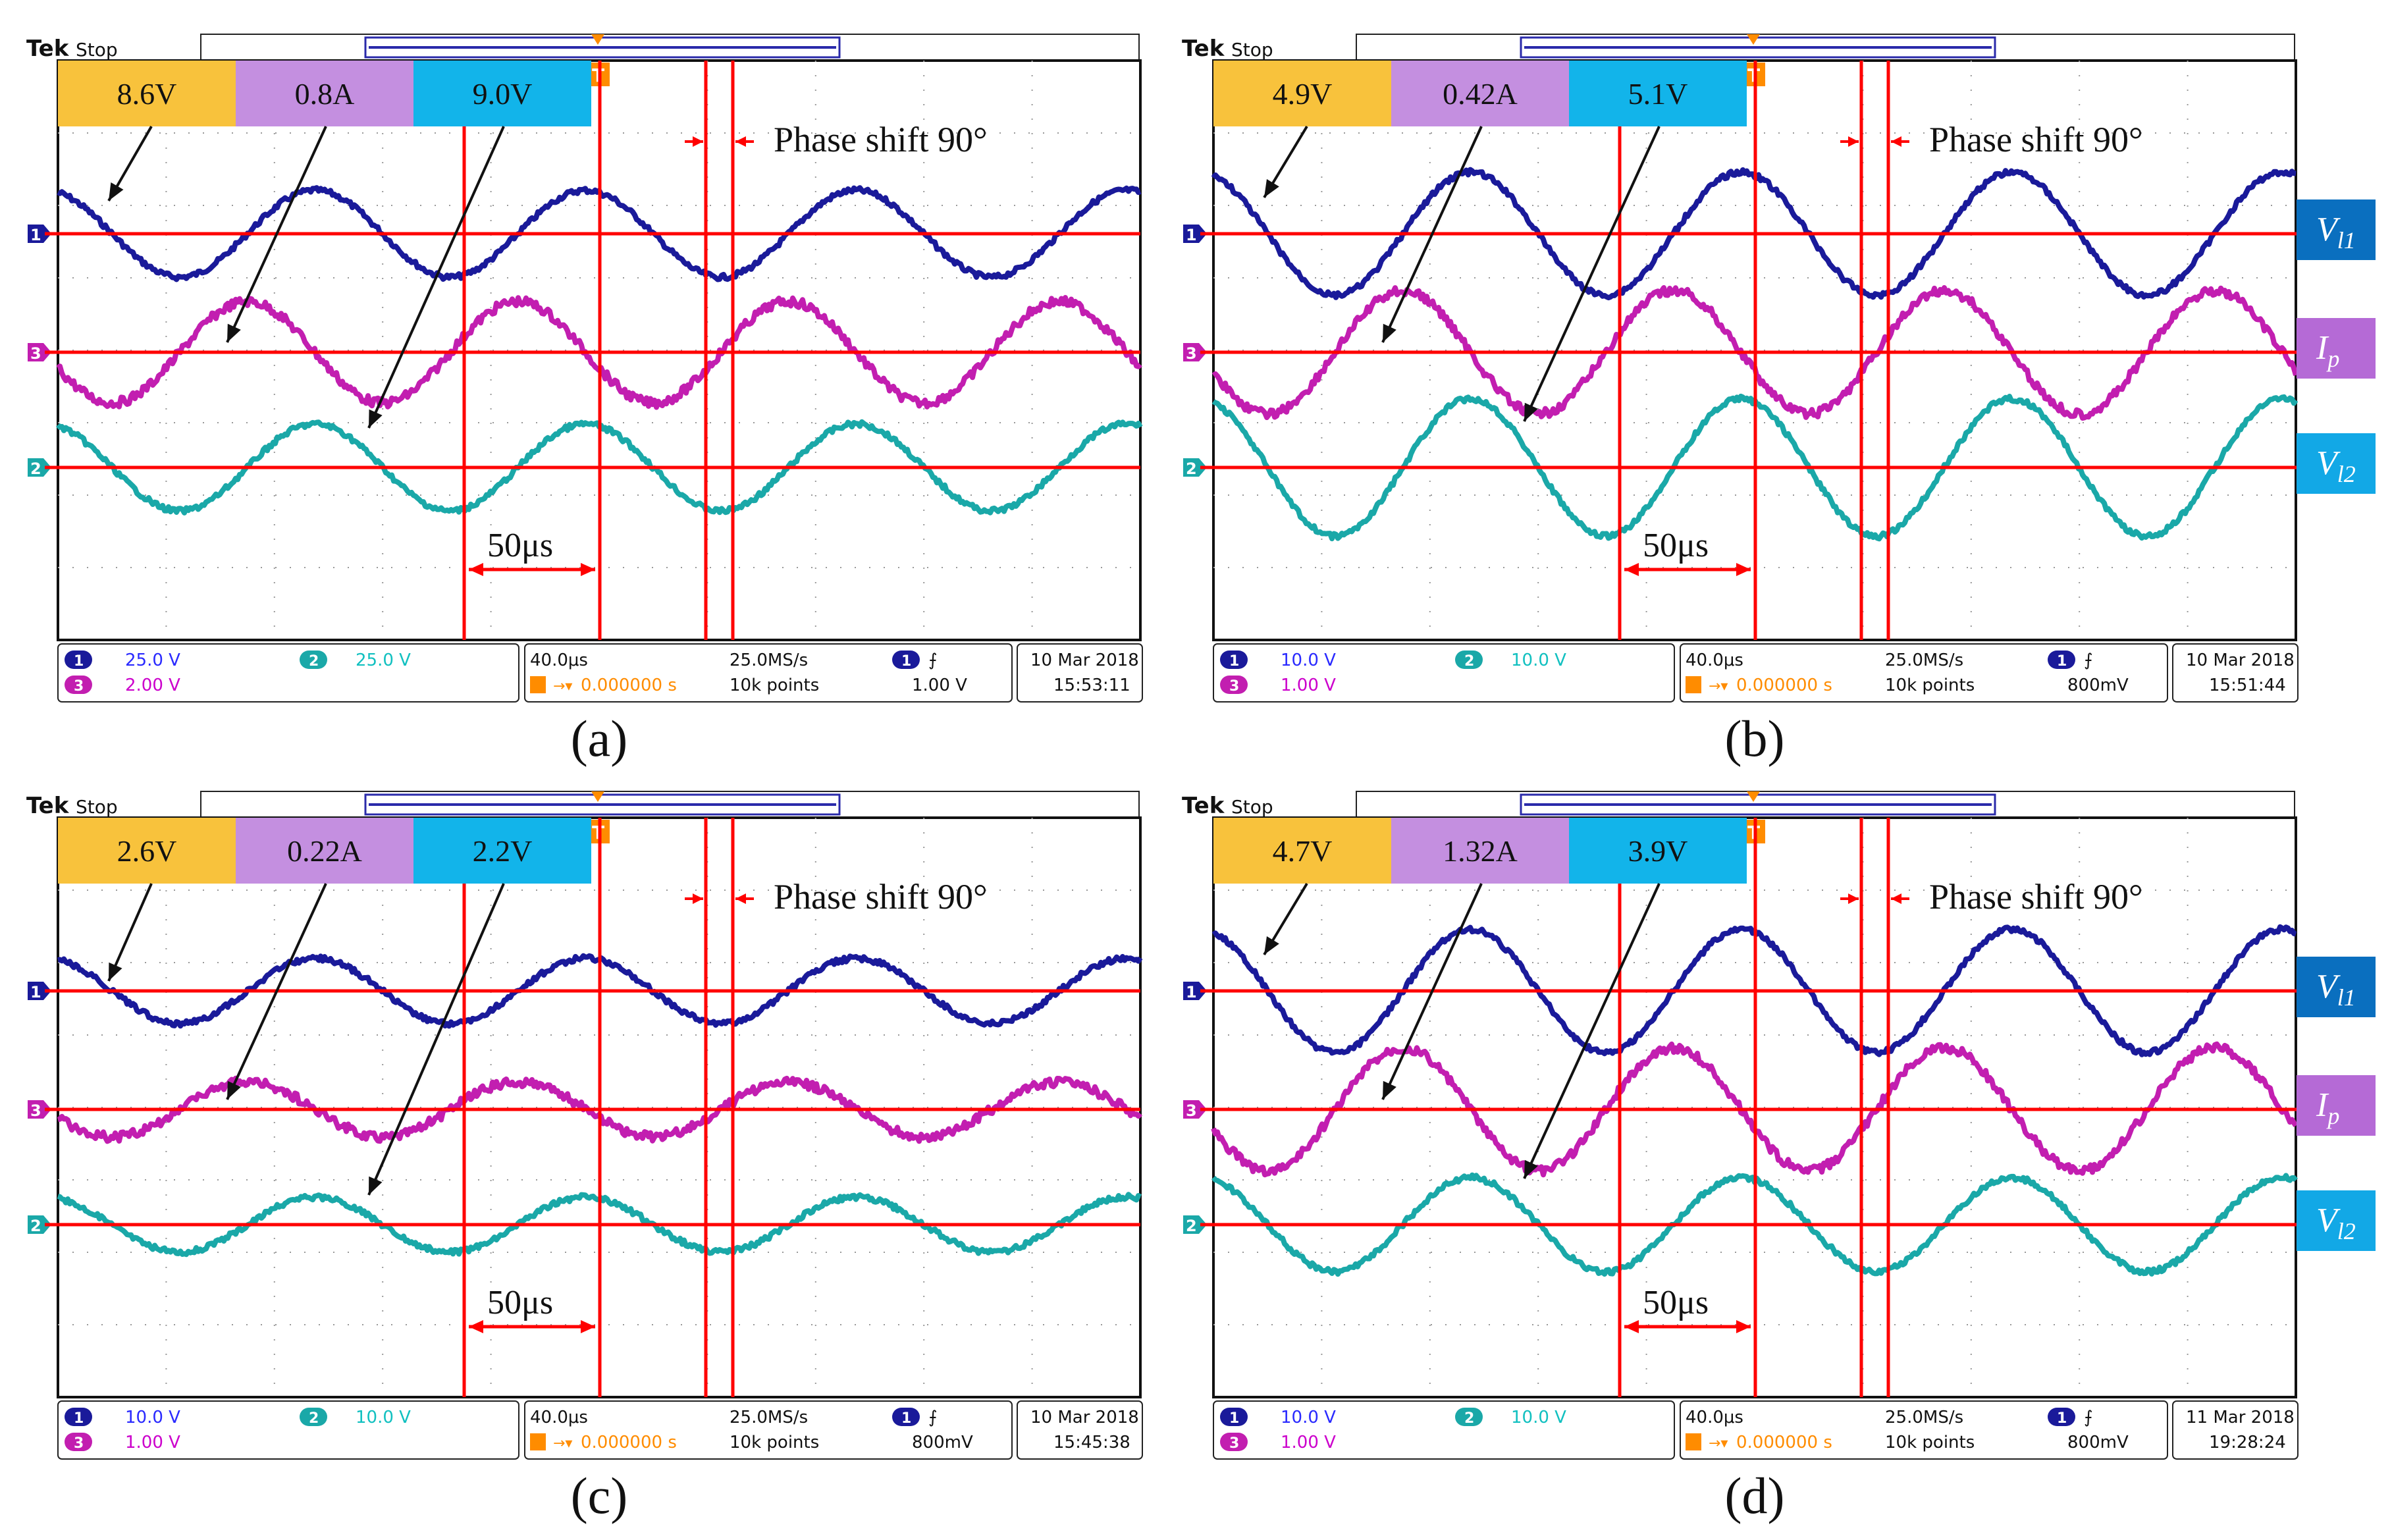 Image resolution: width=2392 pixels, height=1540 pixels. Describe the element at coordinates (2235, 673) in the screenshot. I see `readout-datetime` at that location.